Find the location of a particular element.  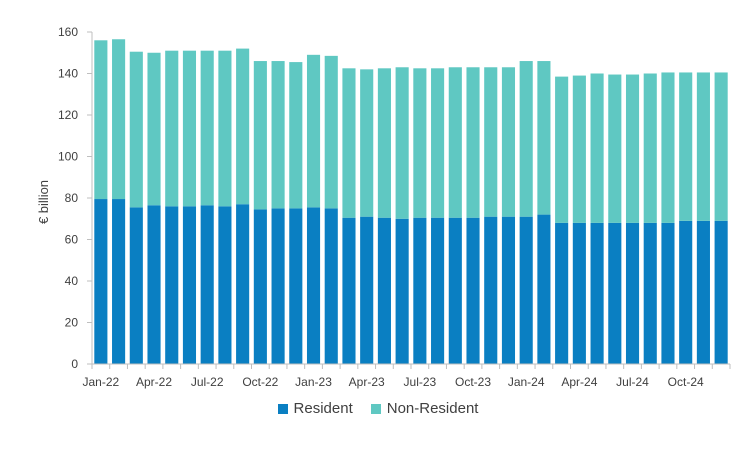

x-tick-label-apr-22: Apr-22 is located at coordinates (154, 382).